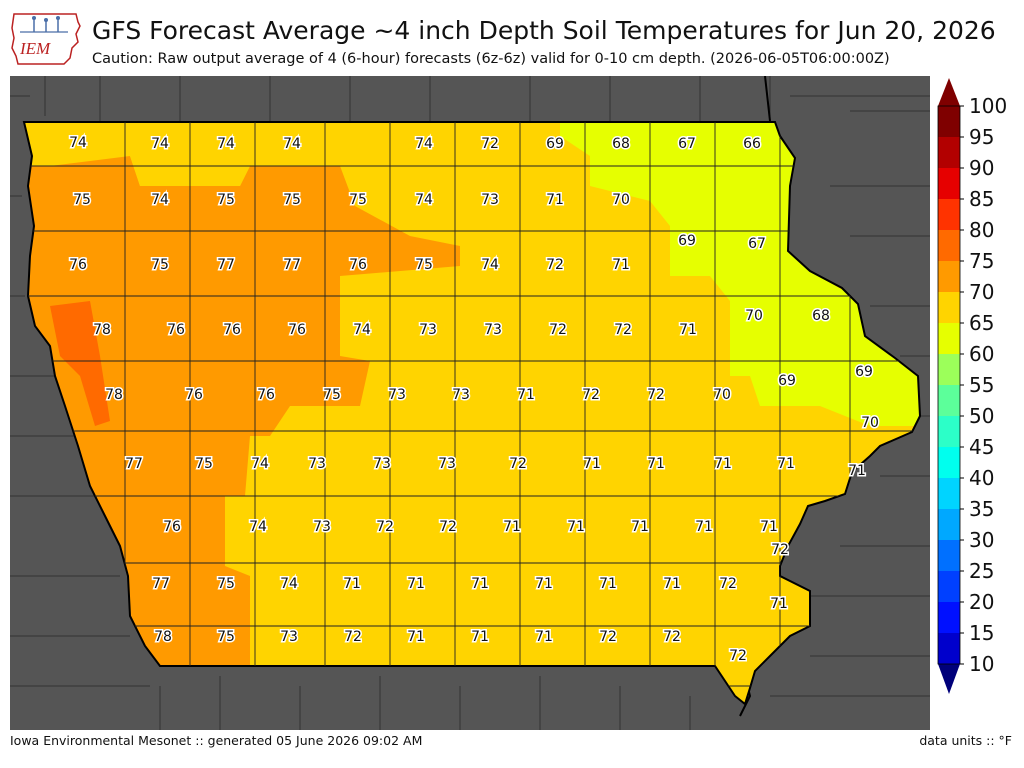  Describe the element at coordinates (981, 323) in the screenshot. I see `colorbar-tick-label: 65` at that location.